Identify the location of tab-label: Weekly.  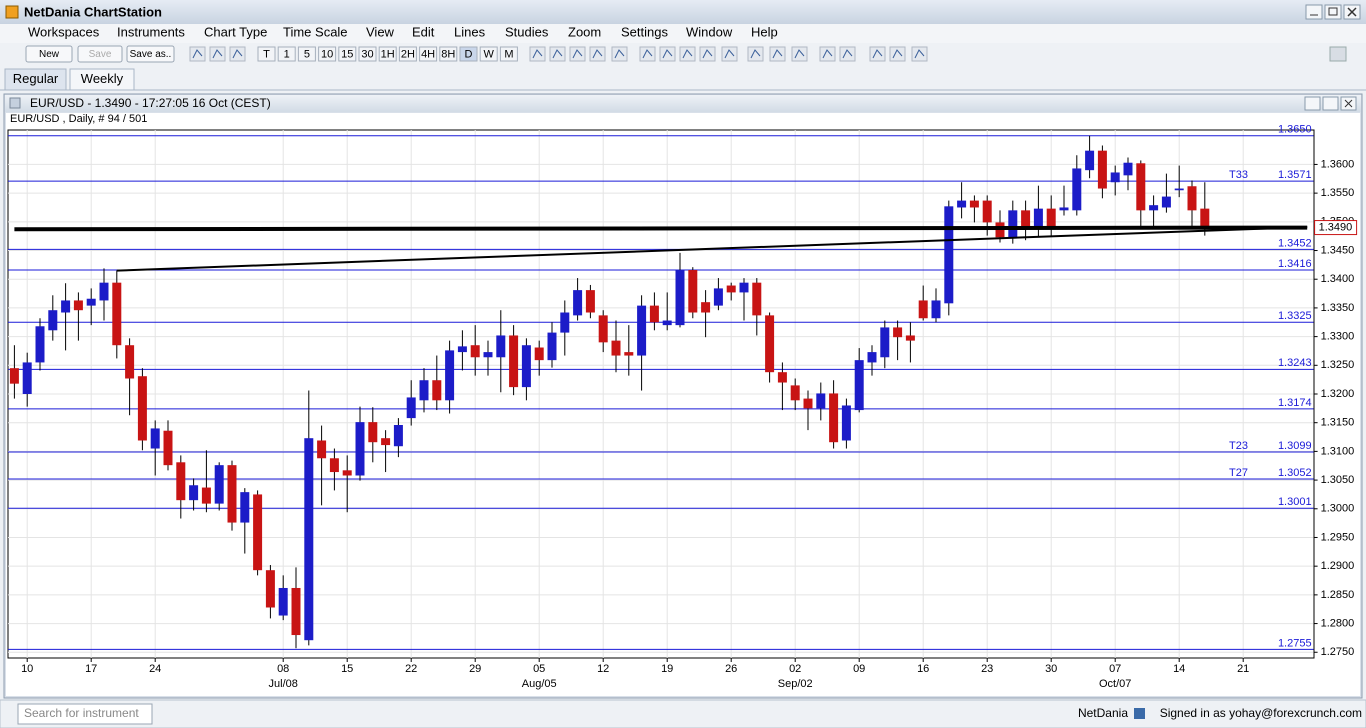
(102, 78).